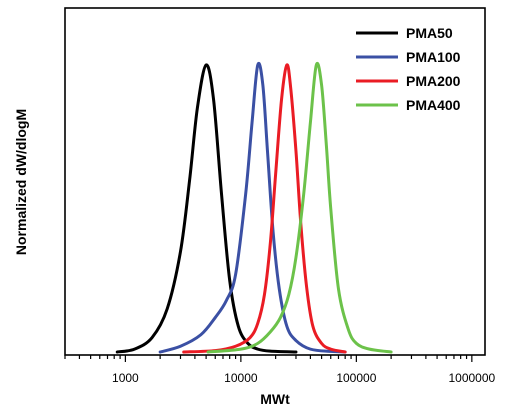 Image resolution: width=505 pixels, height=409 pixels. Describe the element at coordinates (408, 69) in the screenshot. I see `legend: PMA50 PMA100 PMA200 PMA400` at that location.